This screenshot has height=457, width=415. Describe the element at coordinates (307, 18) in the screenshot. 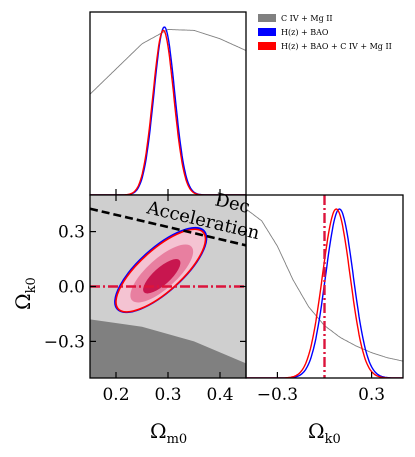

I see `legend-label: C IV + Mg II` at that location.